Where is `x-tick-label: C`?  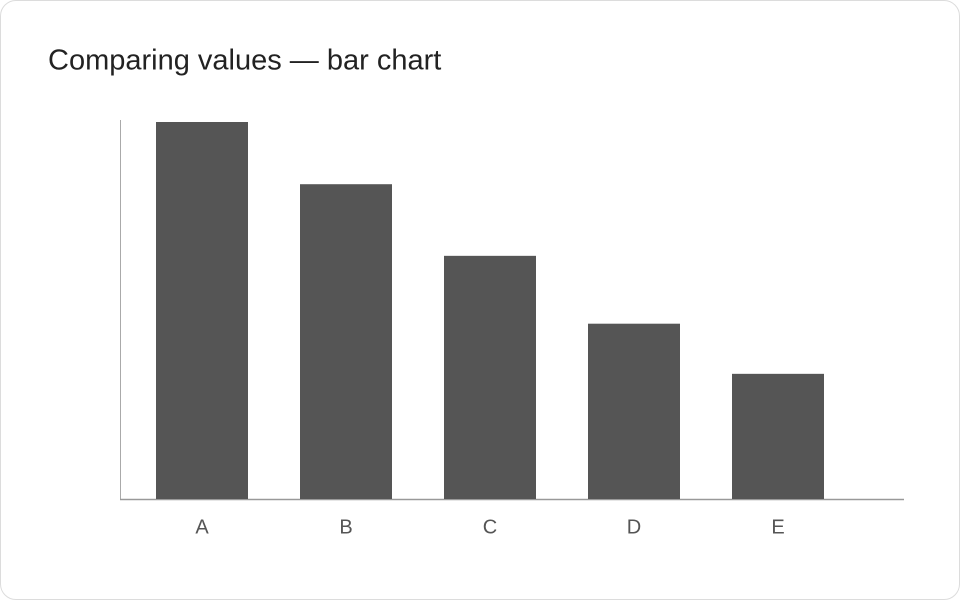 x-tick-label: C is located at coordinates (490, 527).